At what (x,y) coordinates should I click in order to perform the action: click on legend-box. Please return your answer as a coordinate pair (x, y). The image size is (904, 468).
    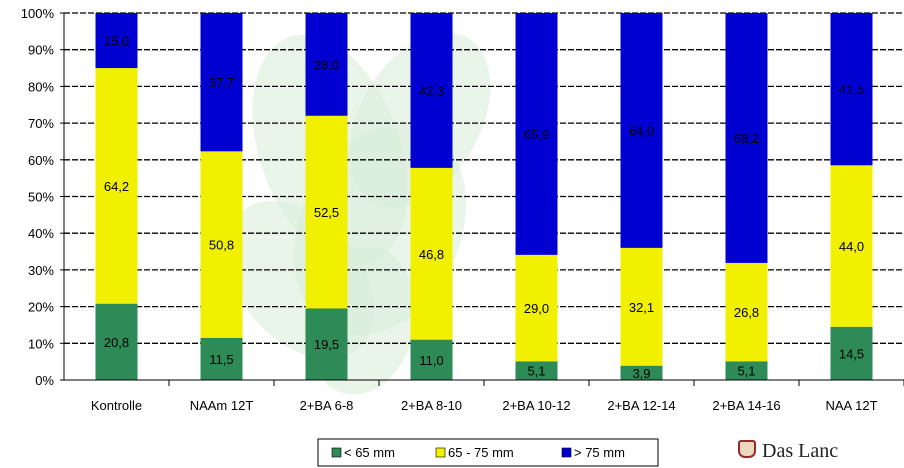
    Looking at the image, I should click on (488, 452).